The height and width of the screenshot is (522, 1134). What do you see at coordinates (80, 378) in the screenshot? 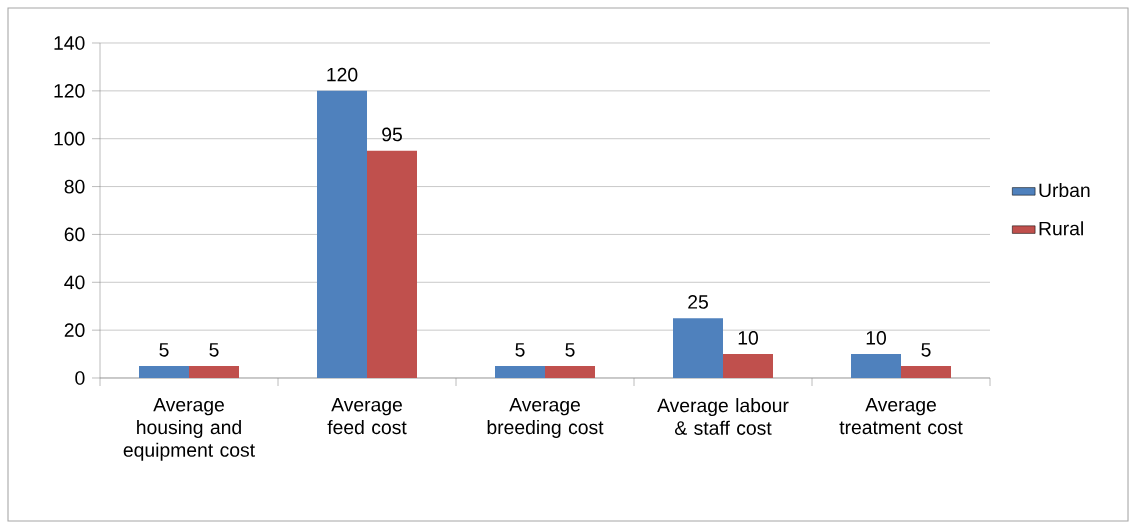
I see `y-tick-label: 0` at bounding box center [80, 378].